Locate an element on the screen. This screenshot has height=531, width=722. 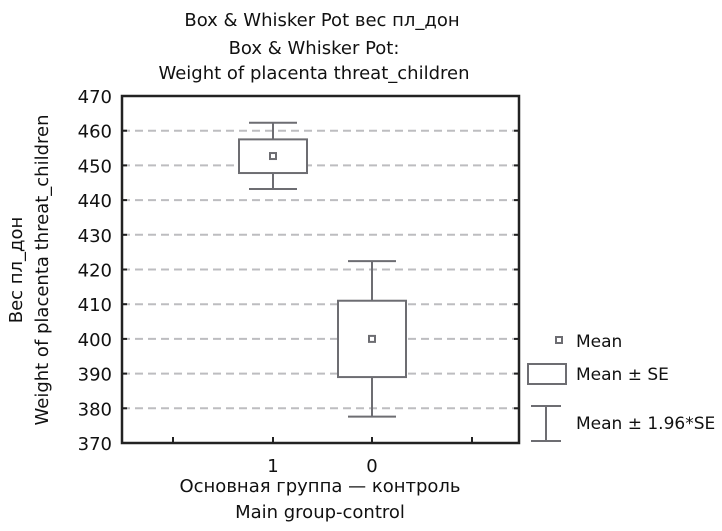
x-axis-label-2: Main group-control is located at coordinates (320, 512).